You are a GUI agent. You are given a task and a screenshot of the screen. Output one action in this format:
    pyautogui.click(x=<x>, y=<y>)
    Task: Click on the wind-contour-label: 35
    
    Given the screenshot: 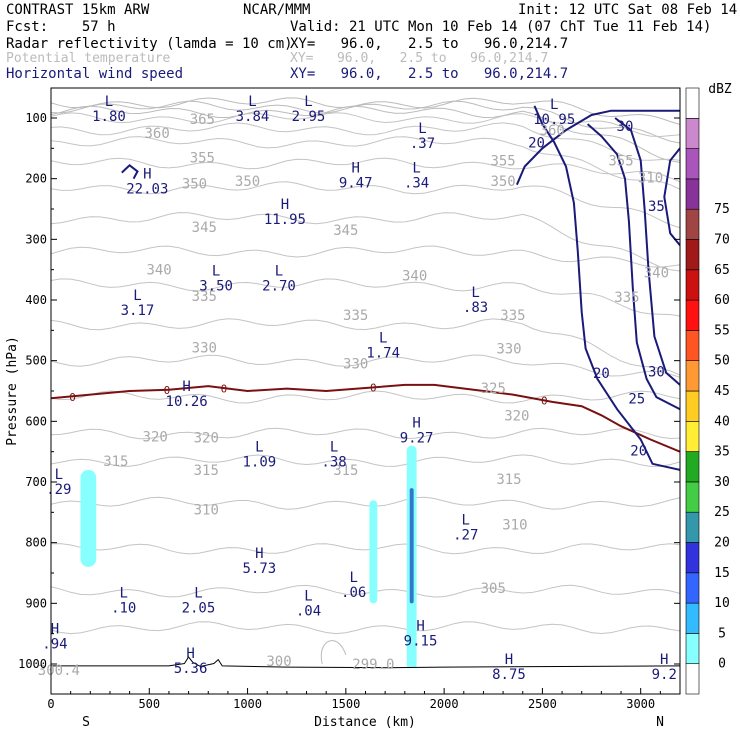 What is the action you would take?
    pyautogui.click(x=656, y=207)
    